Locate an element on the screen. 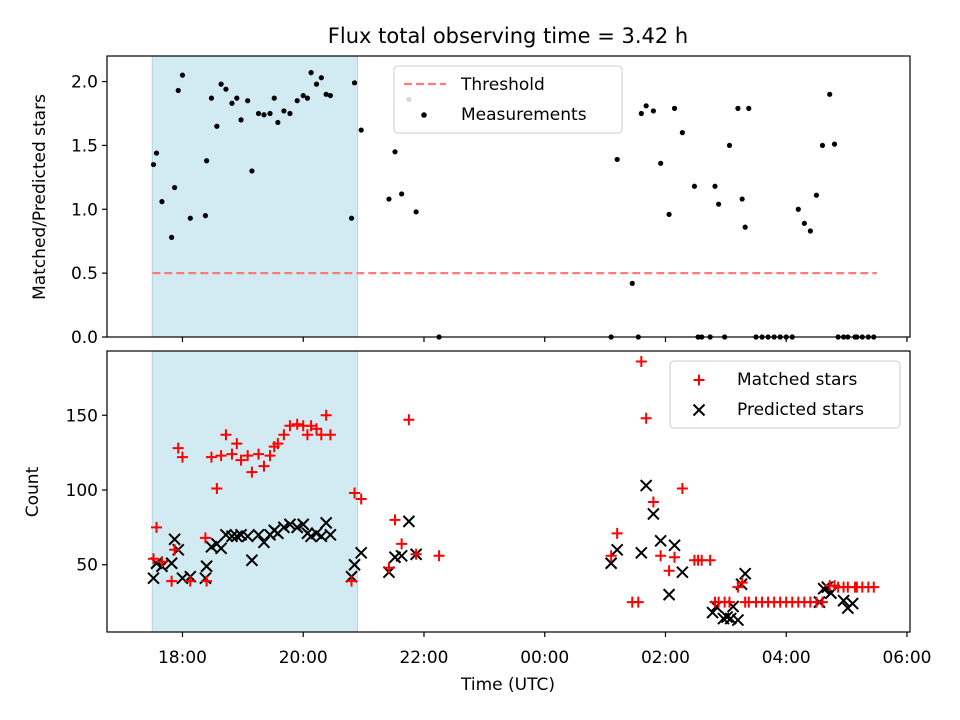  bottom-ylabel: Count is located at coordinates (33, 491).